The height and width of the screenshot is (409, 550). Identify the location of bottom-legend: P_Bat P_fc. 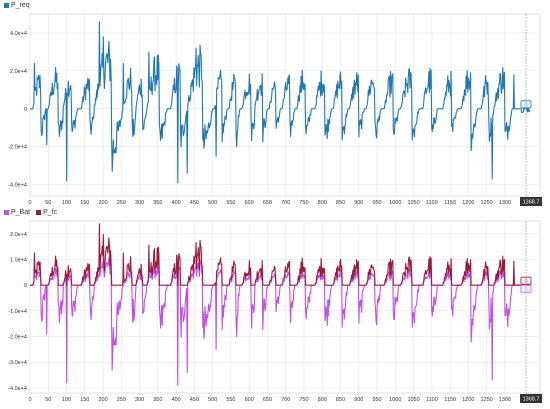
(30, 212).